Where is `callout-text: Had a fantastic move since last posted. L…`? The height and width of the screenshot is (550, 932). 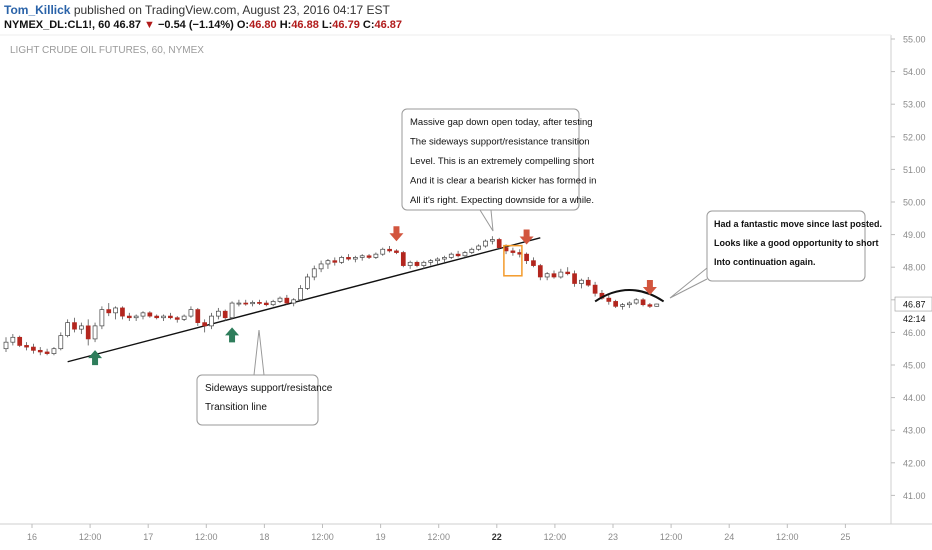 callout-text: Had a fantastic move since last posted. L… is located at coordinates (798, 243).